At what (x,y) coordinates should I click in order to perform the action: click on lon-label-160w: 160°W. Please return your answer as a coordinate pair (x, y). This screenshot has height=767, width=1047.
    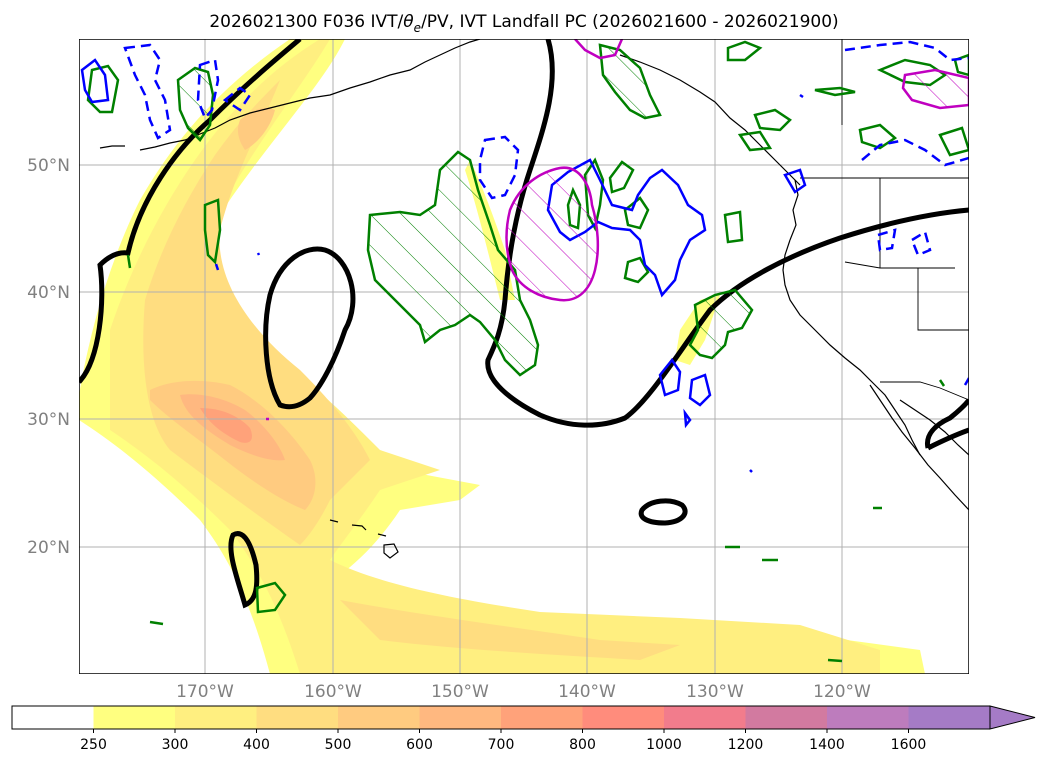
    Looking at the image, I should click on (333, 692).